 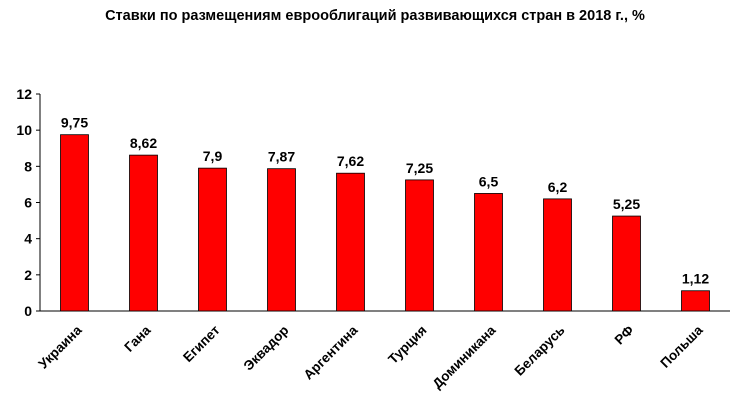 I want to click on bar-value-label: 5,25, so click(x=626, y=204).